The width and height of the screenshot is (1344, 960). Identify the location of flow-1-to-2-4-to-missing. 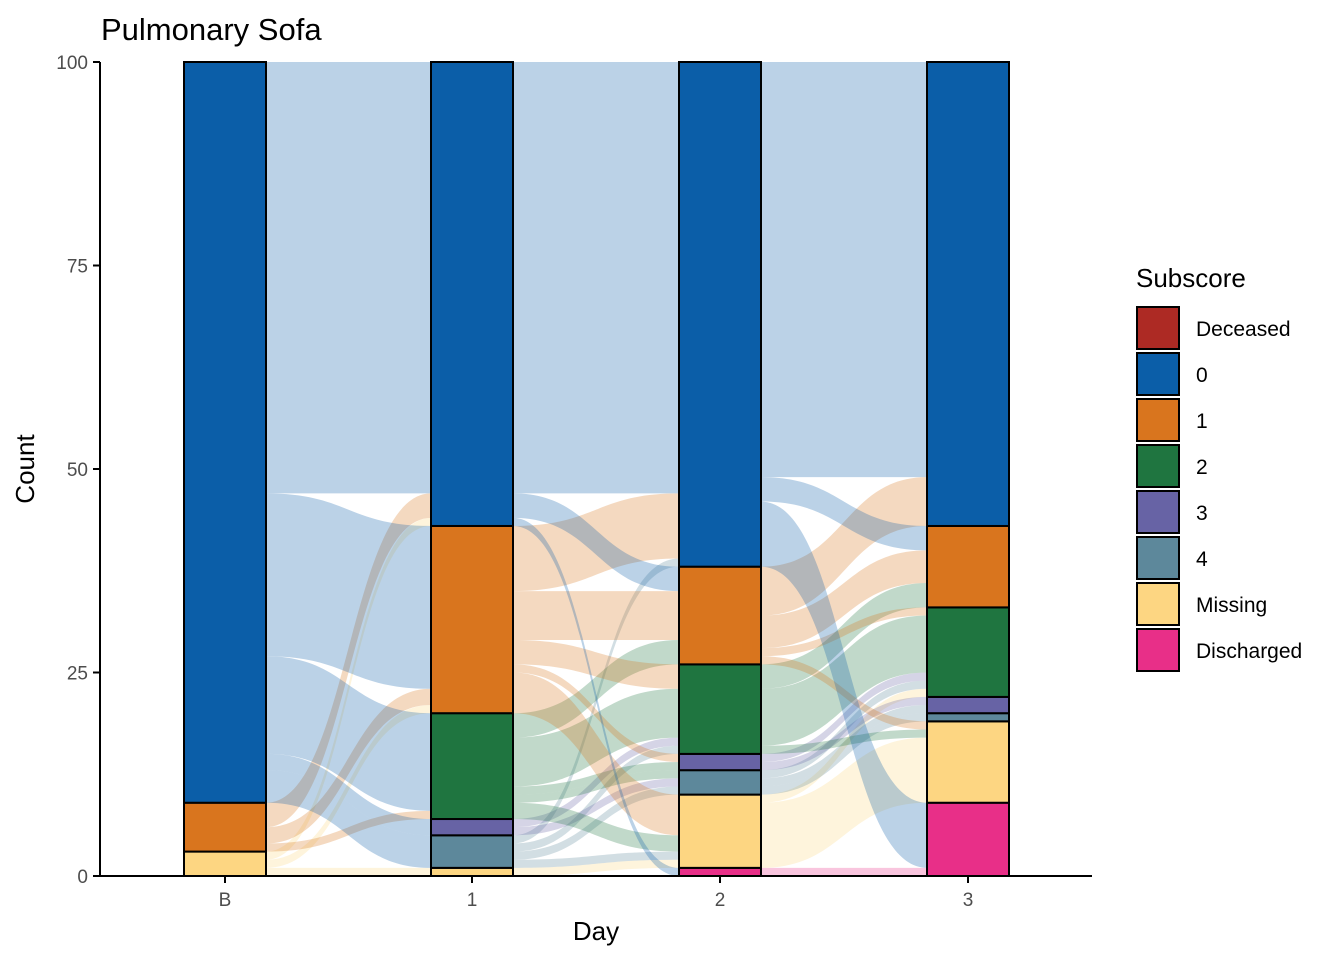
(596, 859).